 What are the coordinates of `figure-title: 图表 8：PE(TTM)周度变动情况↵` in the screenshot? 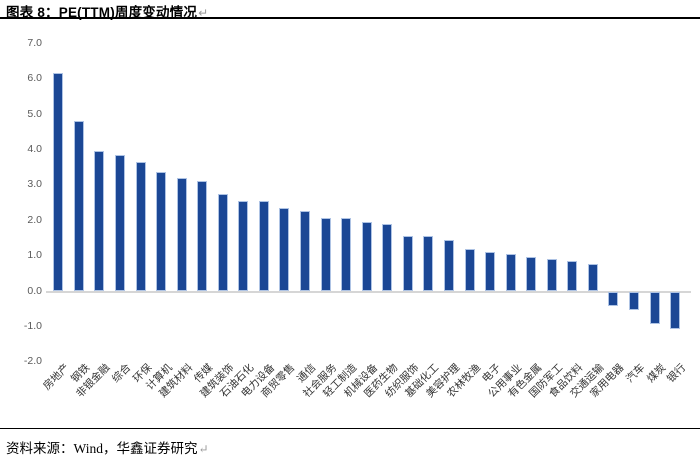 It's located at (107, 11).